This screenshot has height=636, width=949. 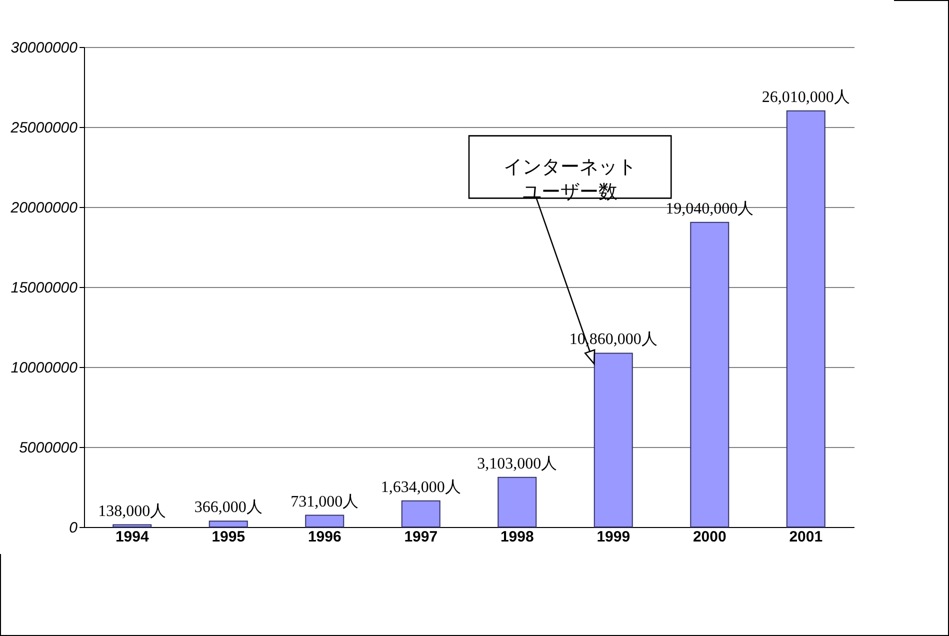 I want to click on y-tick-label: 15000000, so click(x=44, y=288).